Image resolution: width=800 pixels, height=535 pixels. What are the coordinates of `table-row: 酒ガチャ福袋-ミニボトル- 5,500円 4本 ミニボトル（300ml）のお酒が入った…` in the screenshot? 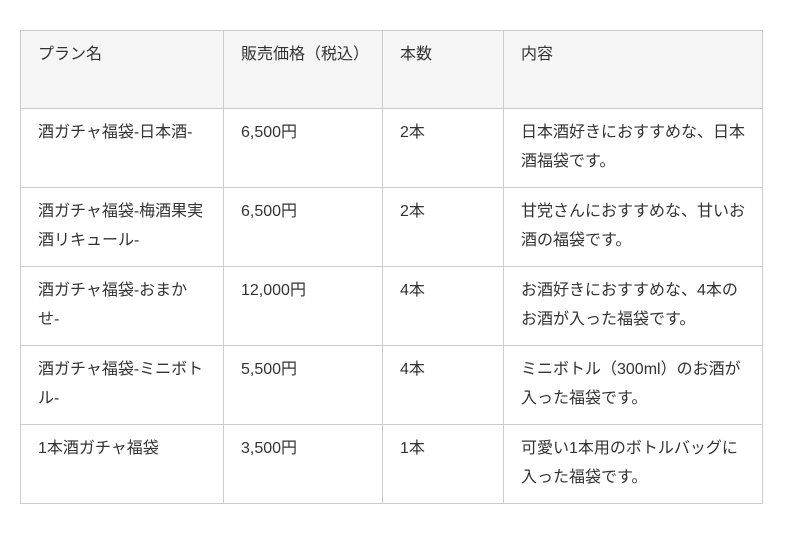 It's located at (391, 385).